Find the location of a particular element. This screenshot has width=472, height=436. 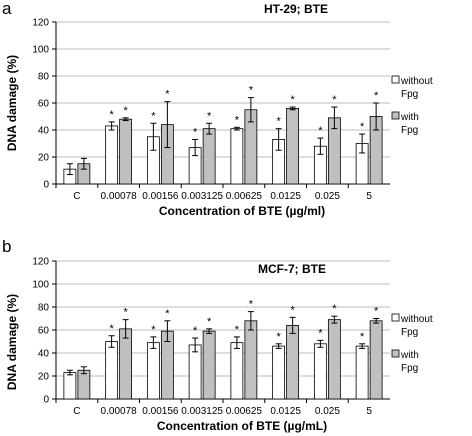

x-axis-label: Concentration of BTE (µg/ml) is located at coordinates (242, 211).